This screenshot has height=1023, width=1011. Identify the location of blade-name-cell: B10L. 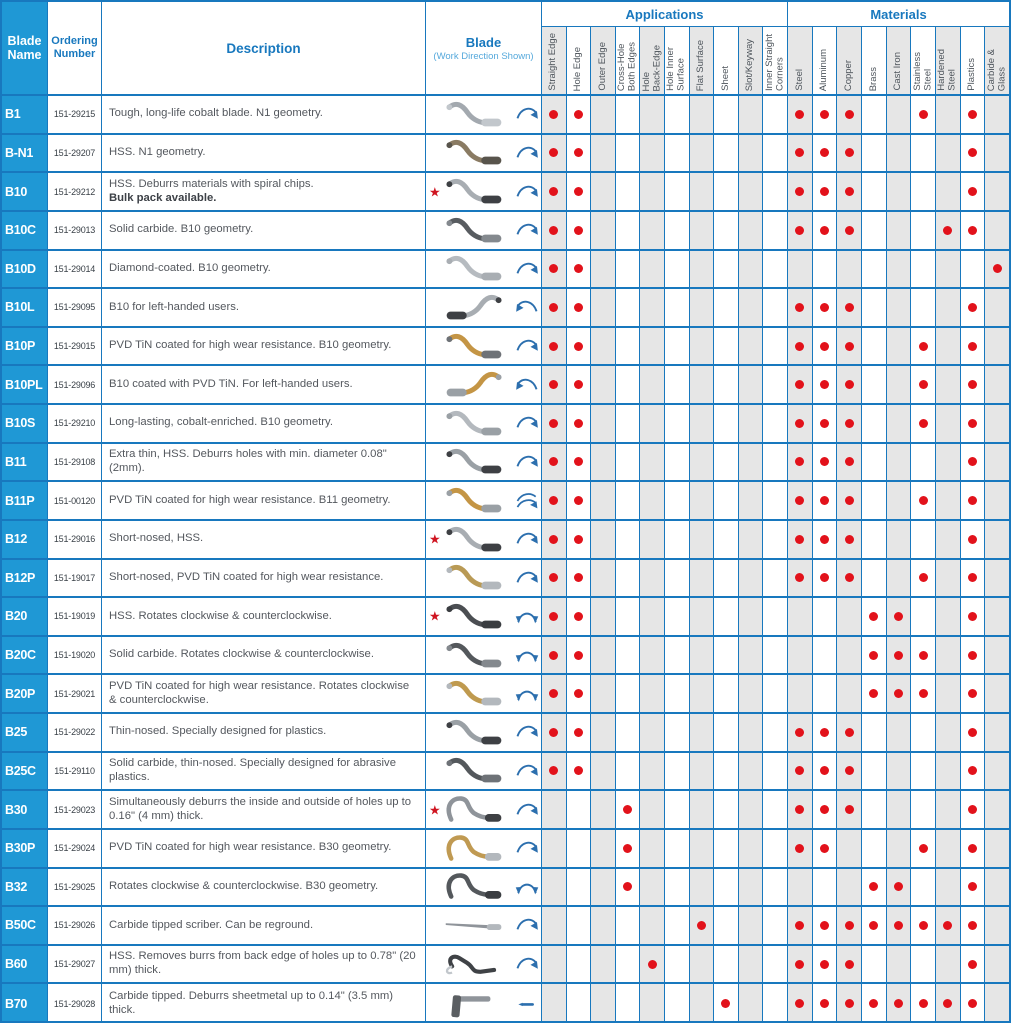
(25, 307).